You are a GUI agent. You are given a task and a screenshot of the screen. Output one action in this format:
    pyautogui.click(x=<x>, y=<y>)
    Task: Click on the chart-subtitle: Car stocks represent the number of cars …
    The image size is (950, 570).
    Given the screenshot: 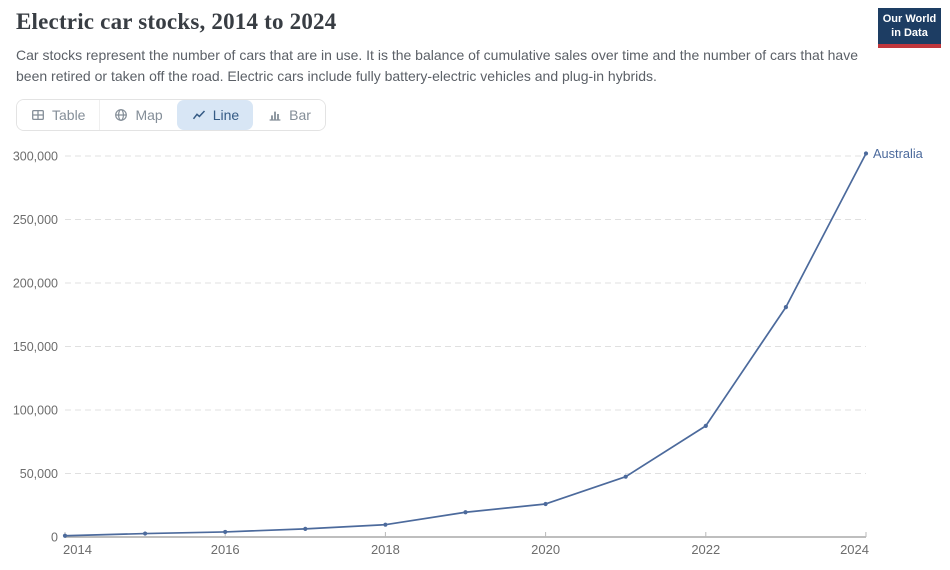 What is the action you would take?
    pyautogui.click(x=437, y=65)
    